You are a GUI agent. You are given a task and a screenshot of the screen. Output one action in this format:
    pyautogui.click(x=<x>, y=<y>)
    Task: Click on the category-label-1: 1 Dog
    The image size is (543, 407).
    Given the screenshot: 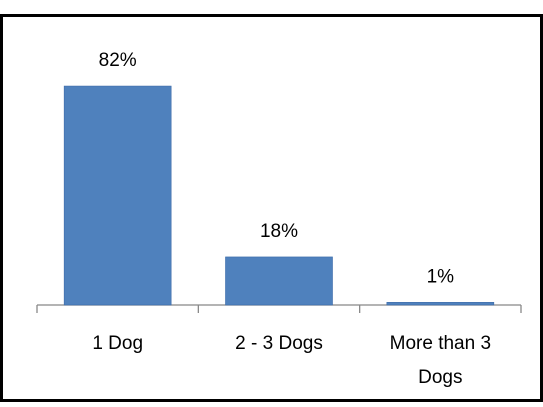 What is the action you would take?
    pyautogui.click(x=117, y=343)
    